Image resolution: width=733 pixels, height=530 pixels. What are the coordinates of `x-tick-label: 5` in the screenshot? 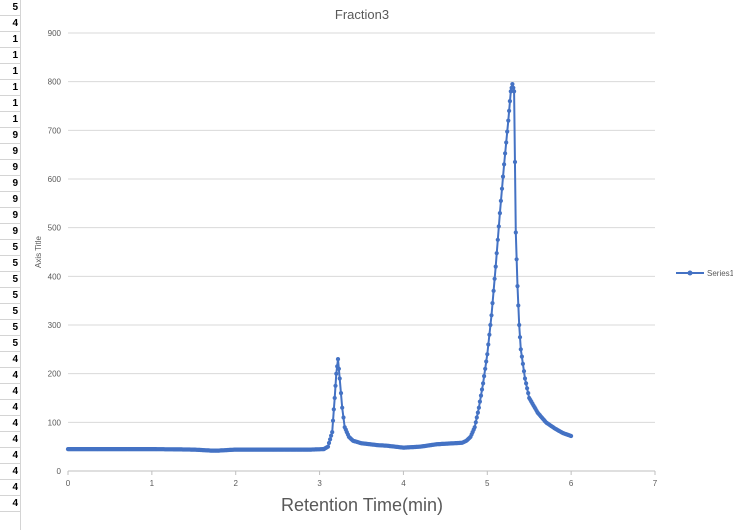 It's located at (487, 483).